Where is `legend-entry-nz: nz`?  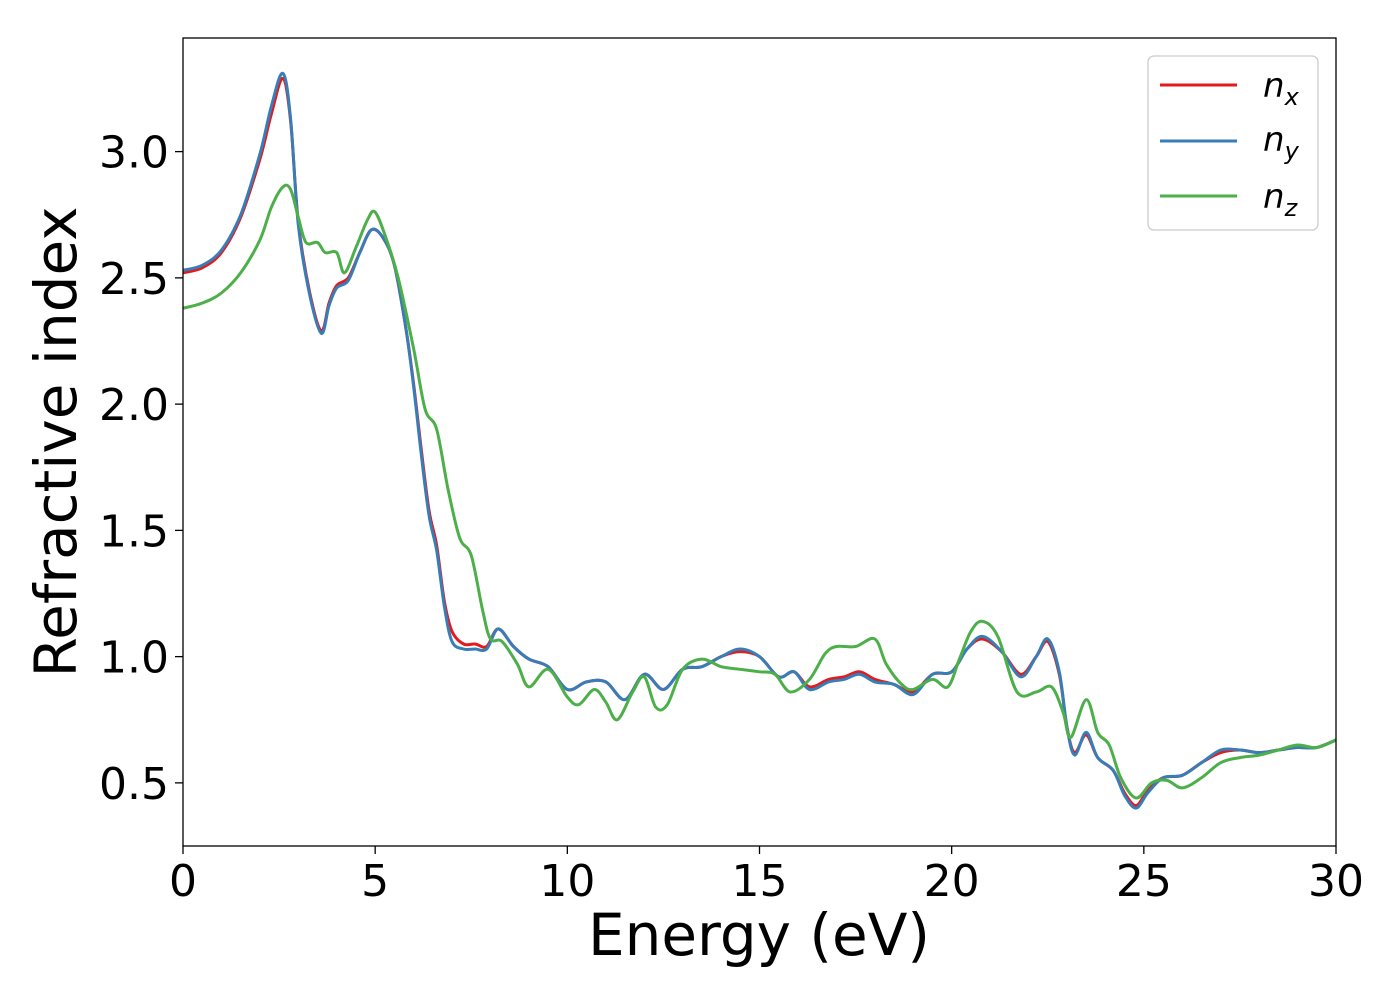
legend-entry-nz: nz is located at coordinates (1229, 199).